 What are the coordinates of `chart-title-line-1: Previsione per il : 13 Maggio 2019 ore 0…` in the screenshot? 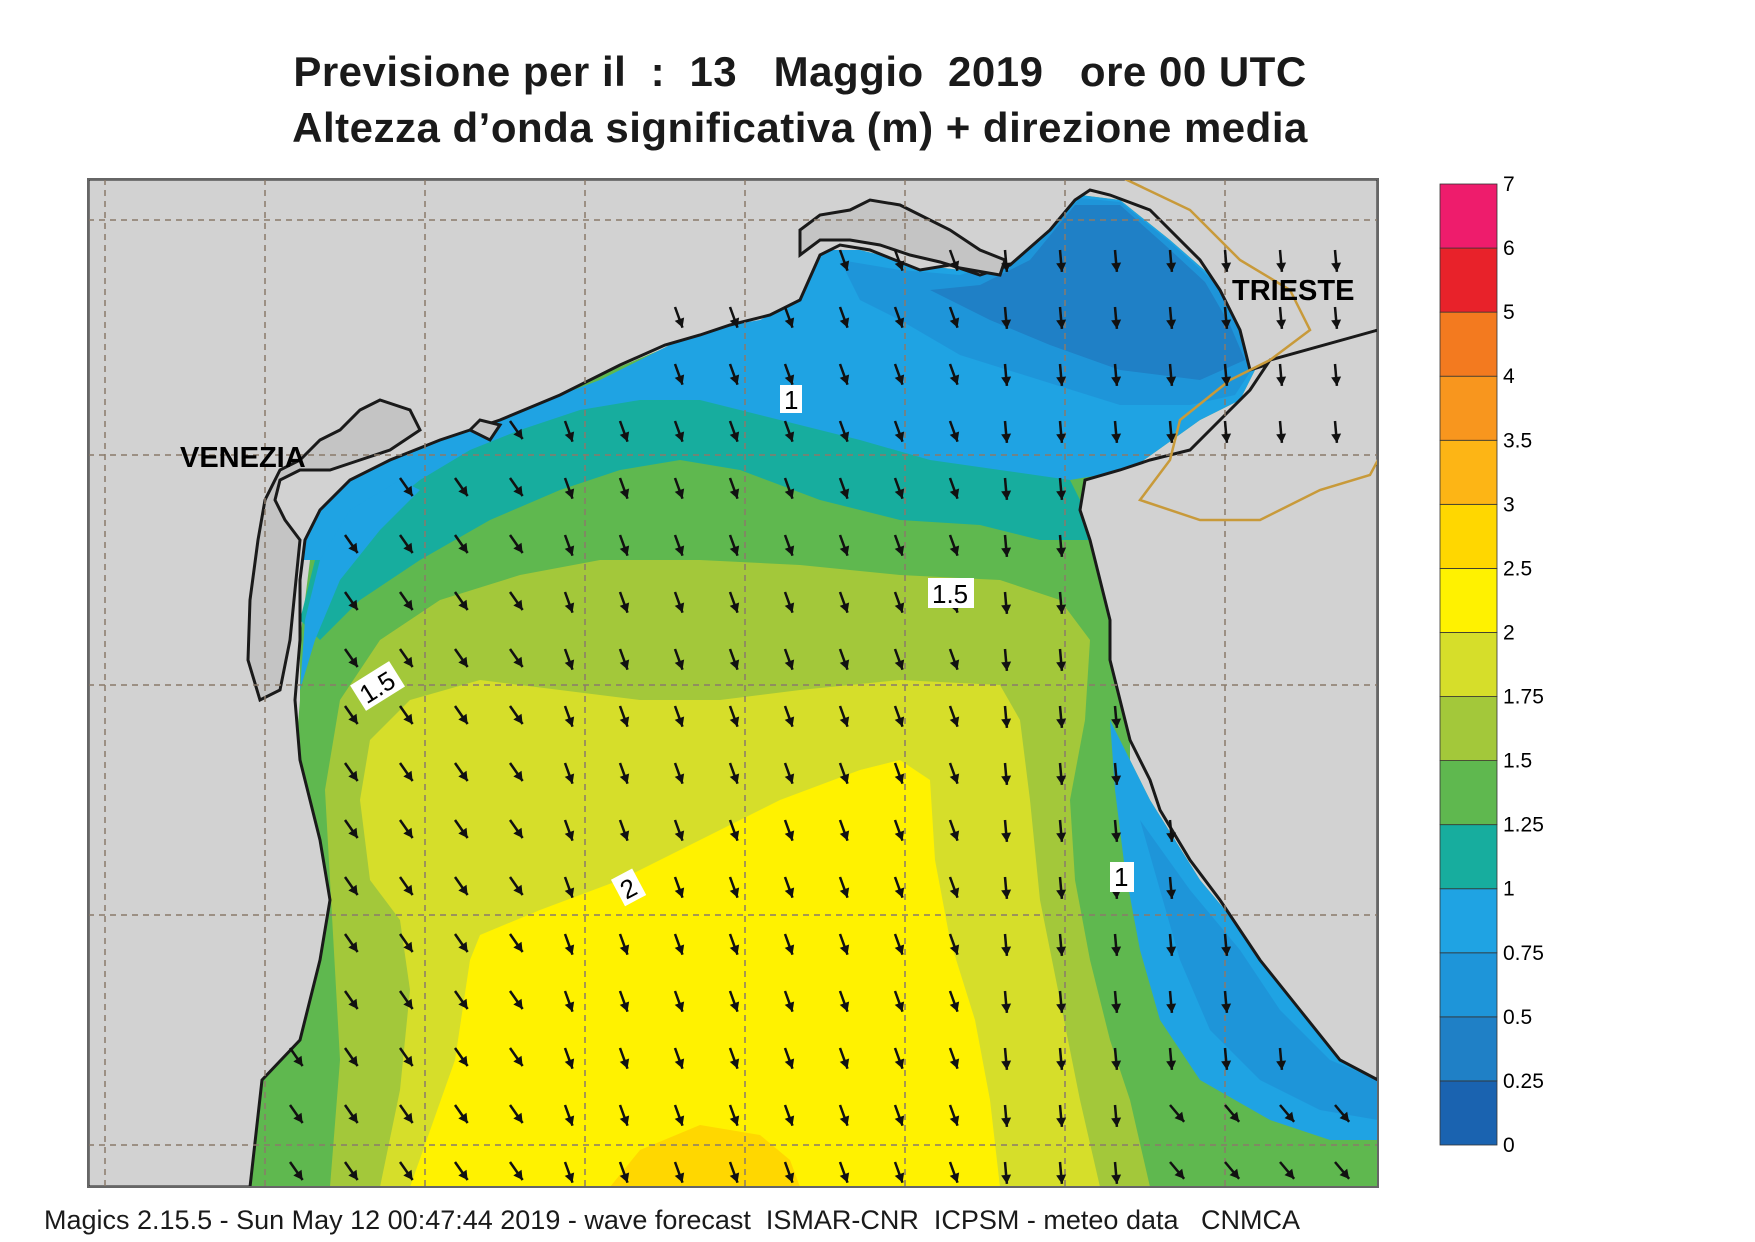 It's located at (800, 71).